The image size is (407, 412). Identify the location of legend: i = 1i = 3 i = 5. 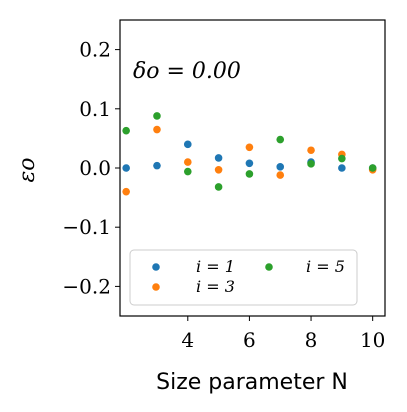
(243, 277).